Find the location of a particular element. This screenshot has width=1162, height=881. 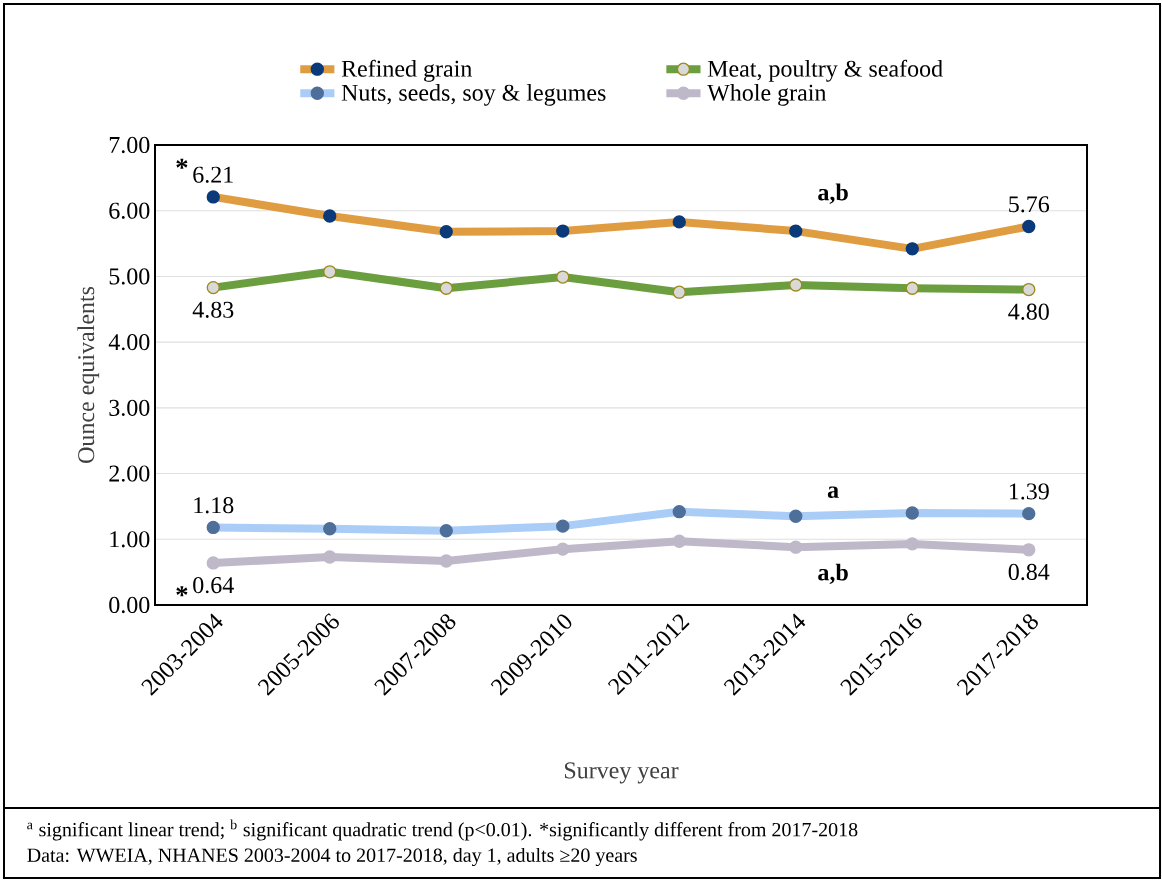

y-axis-title: Ounce equivalents is located at coordinates (88, 374).